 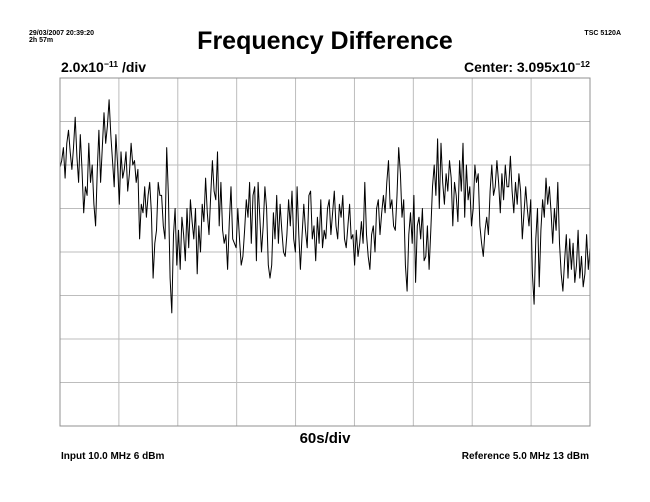 What do you see at coordinates (525, 456) in the screenshot?
I see `reference-signal-info: Reference 5.0 MHz 13 dBm` at bounding box center [525, 456].